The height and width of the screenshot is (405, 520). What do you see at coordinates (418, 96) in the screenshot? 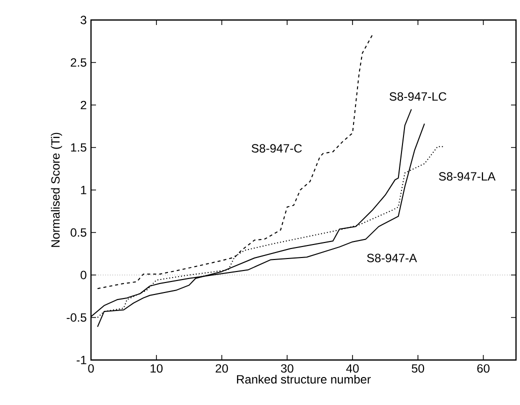
I see `series-label: S8-947-LC` at bounding box center [418, 96].